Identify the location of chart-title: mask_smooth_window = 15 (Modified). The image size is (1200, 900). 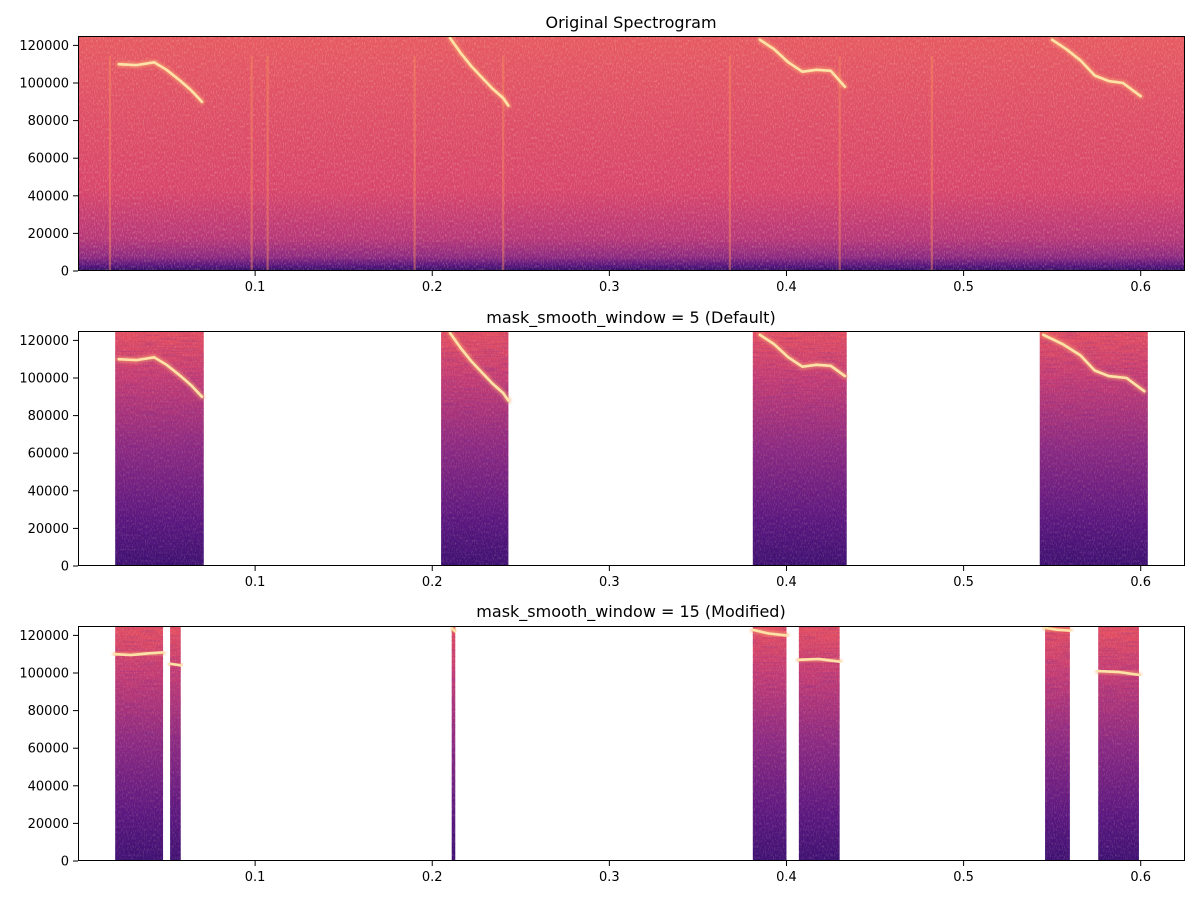
(630, 612).